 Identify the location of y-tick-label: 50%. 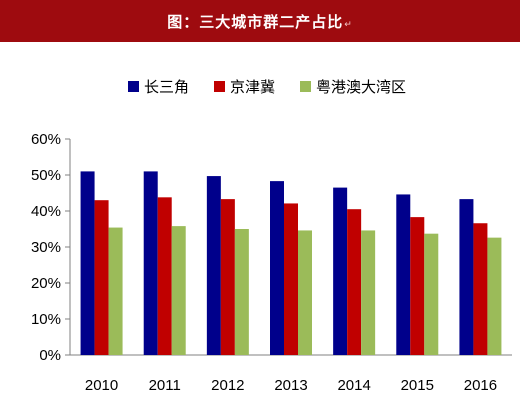
(46, 175).